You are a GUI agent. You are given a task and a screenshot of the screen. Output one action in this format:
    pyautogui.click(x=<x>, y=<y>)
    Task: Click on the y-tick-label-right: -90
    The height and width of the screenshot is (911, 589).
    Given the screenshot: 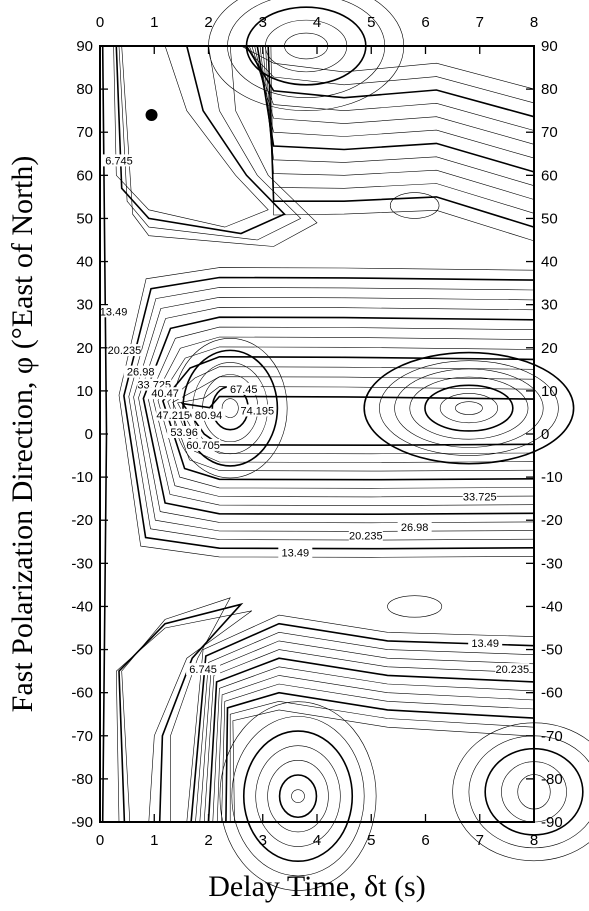 What is the action you would take?
    pyautogui.click(x=552, y=822)
    